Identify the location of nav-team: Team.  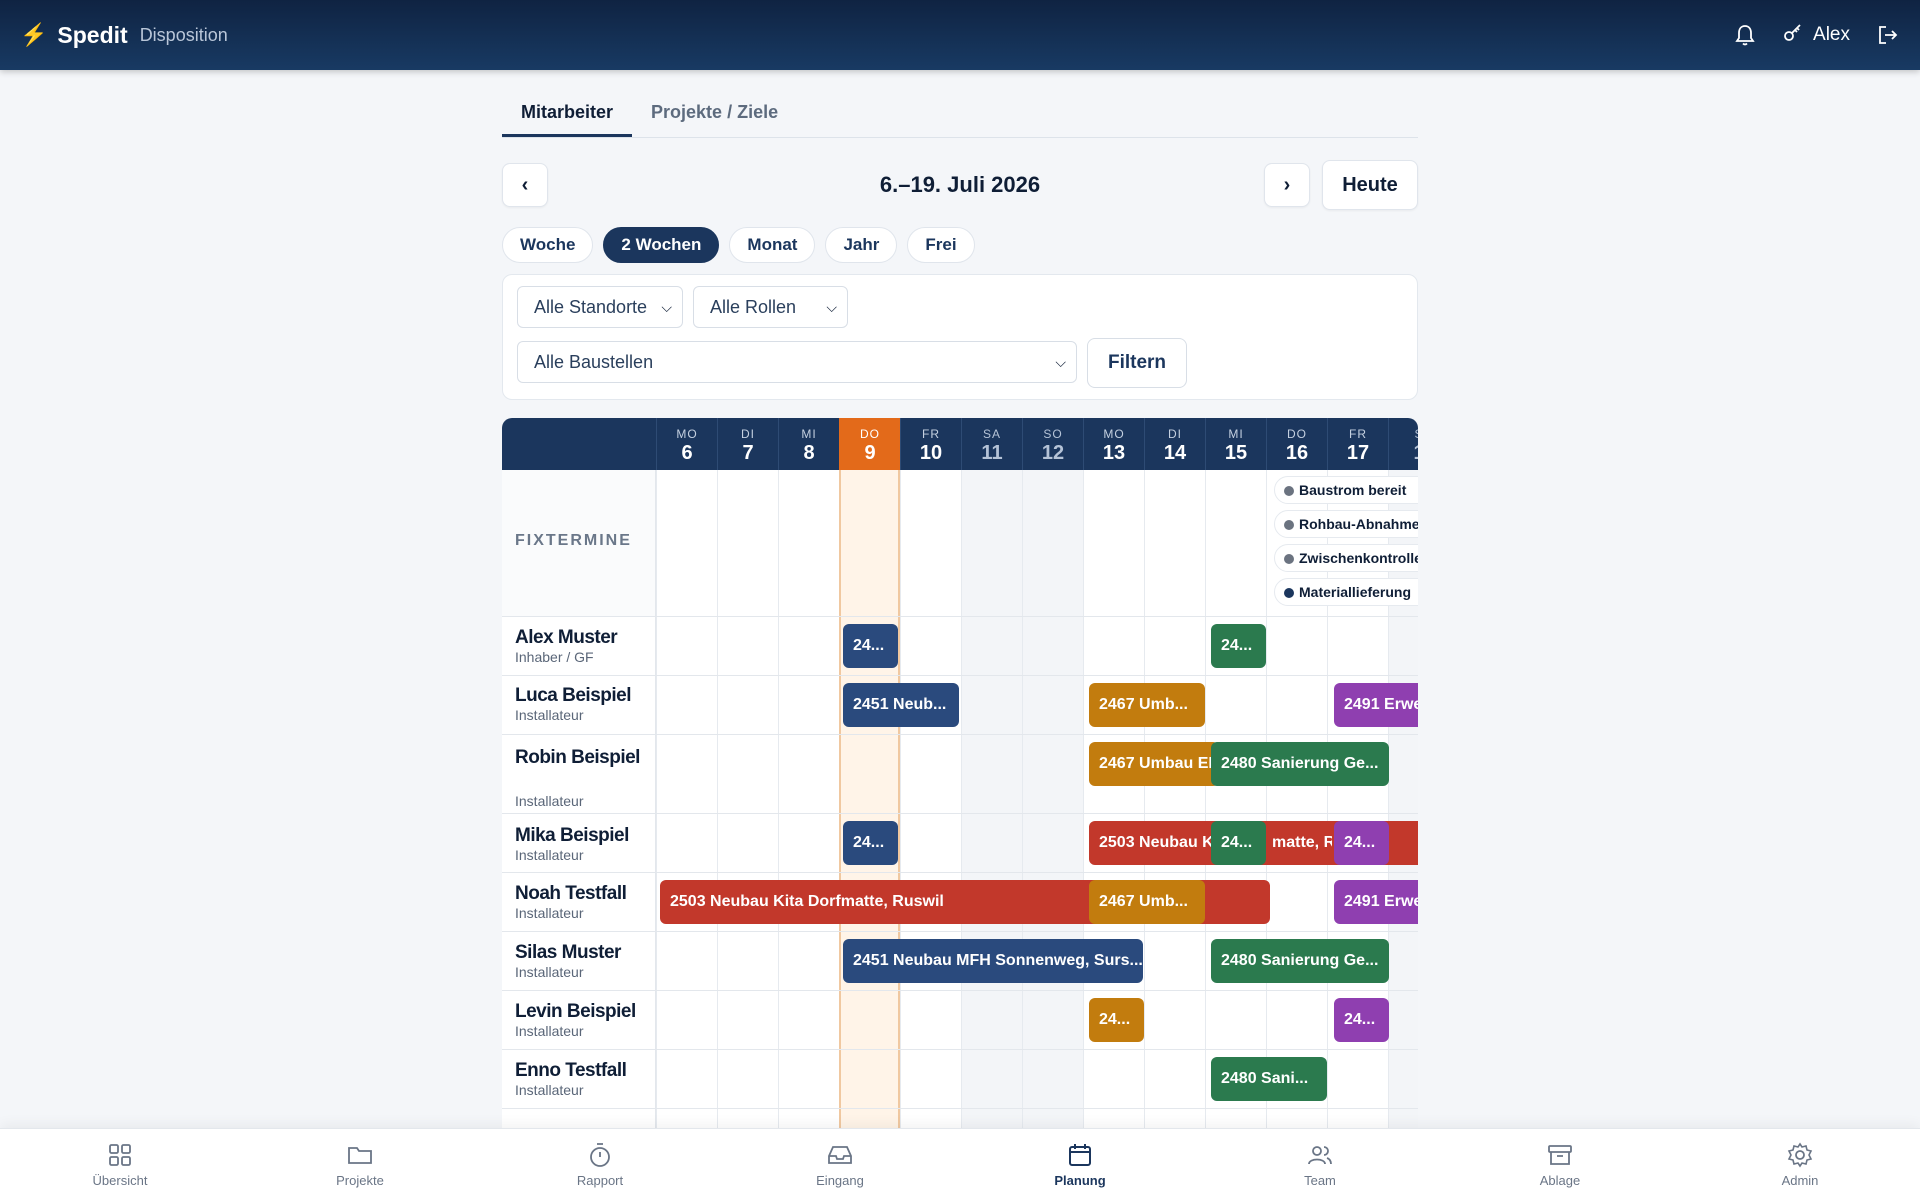
(1320, 1164).